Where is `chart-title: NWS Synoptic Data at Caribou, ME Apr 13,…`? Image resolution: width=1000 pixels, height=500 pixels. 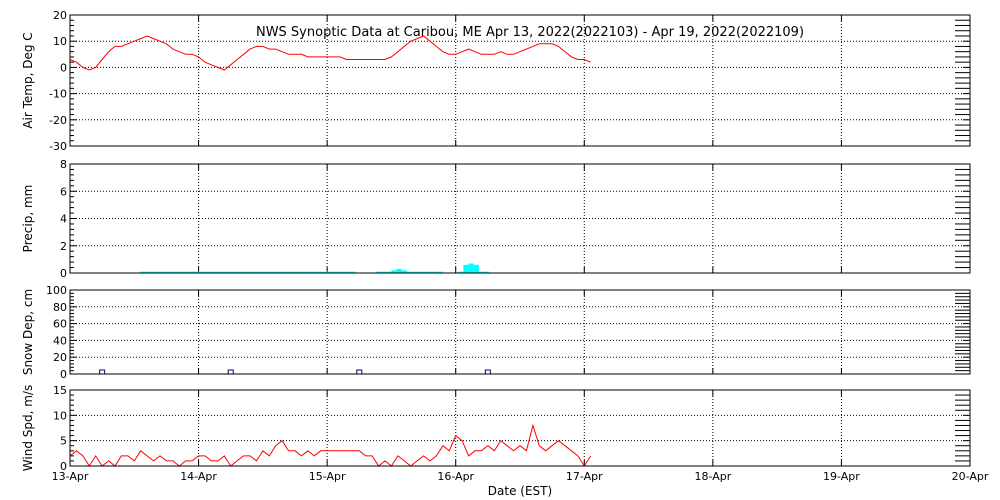 chart-title: NWS Synoptic Data at Caribou, ME Apr 13,… is located at coordinates (530, 32).